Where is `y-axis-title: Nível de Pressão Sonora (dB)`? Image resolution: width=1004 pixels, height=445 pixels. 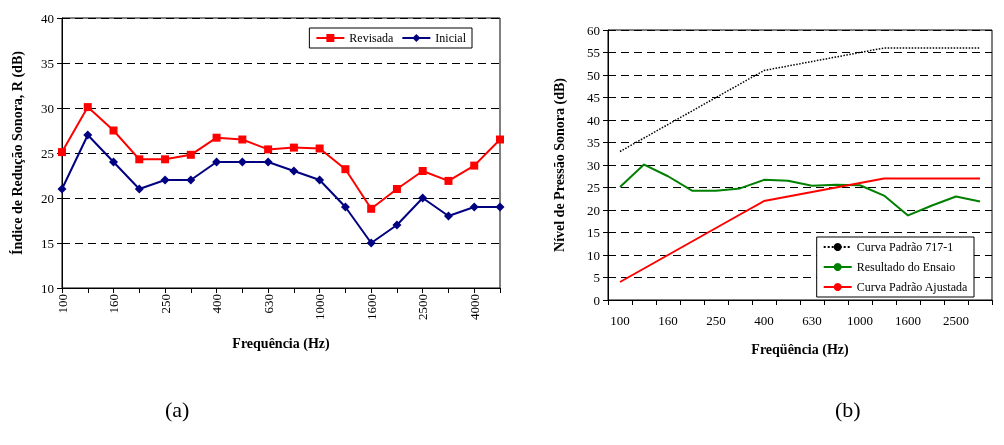 y-axis-title: Nível de Pressão Sonora (dB) is located at coordinates (559, 164).